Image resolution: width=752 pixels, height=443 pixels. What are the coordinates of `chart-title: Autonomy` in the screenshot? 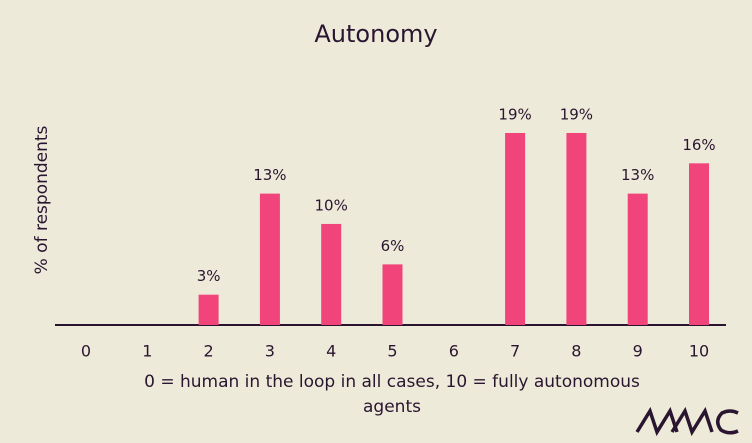 It's located at (375, 34).